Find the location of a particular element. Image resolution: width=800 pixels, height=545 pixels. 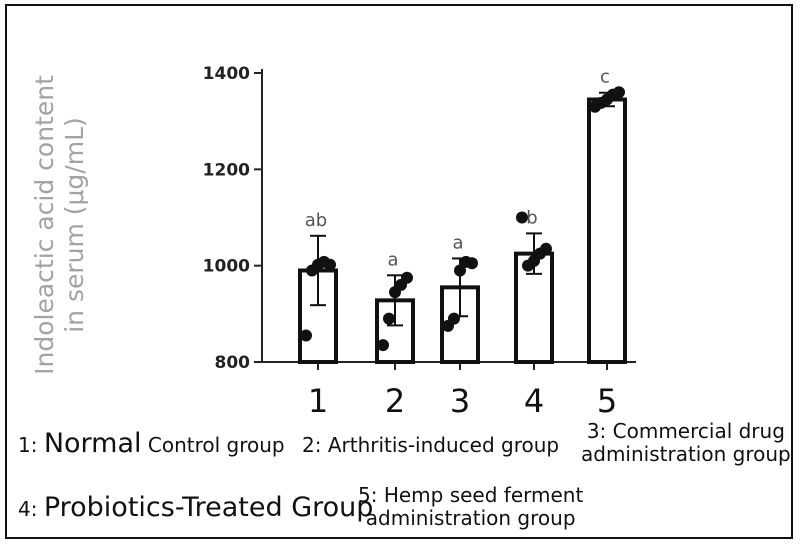

significance-label: c is located at coordinates (605, 77).